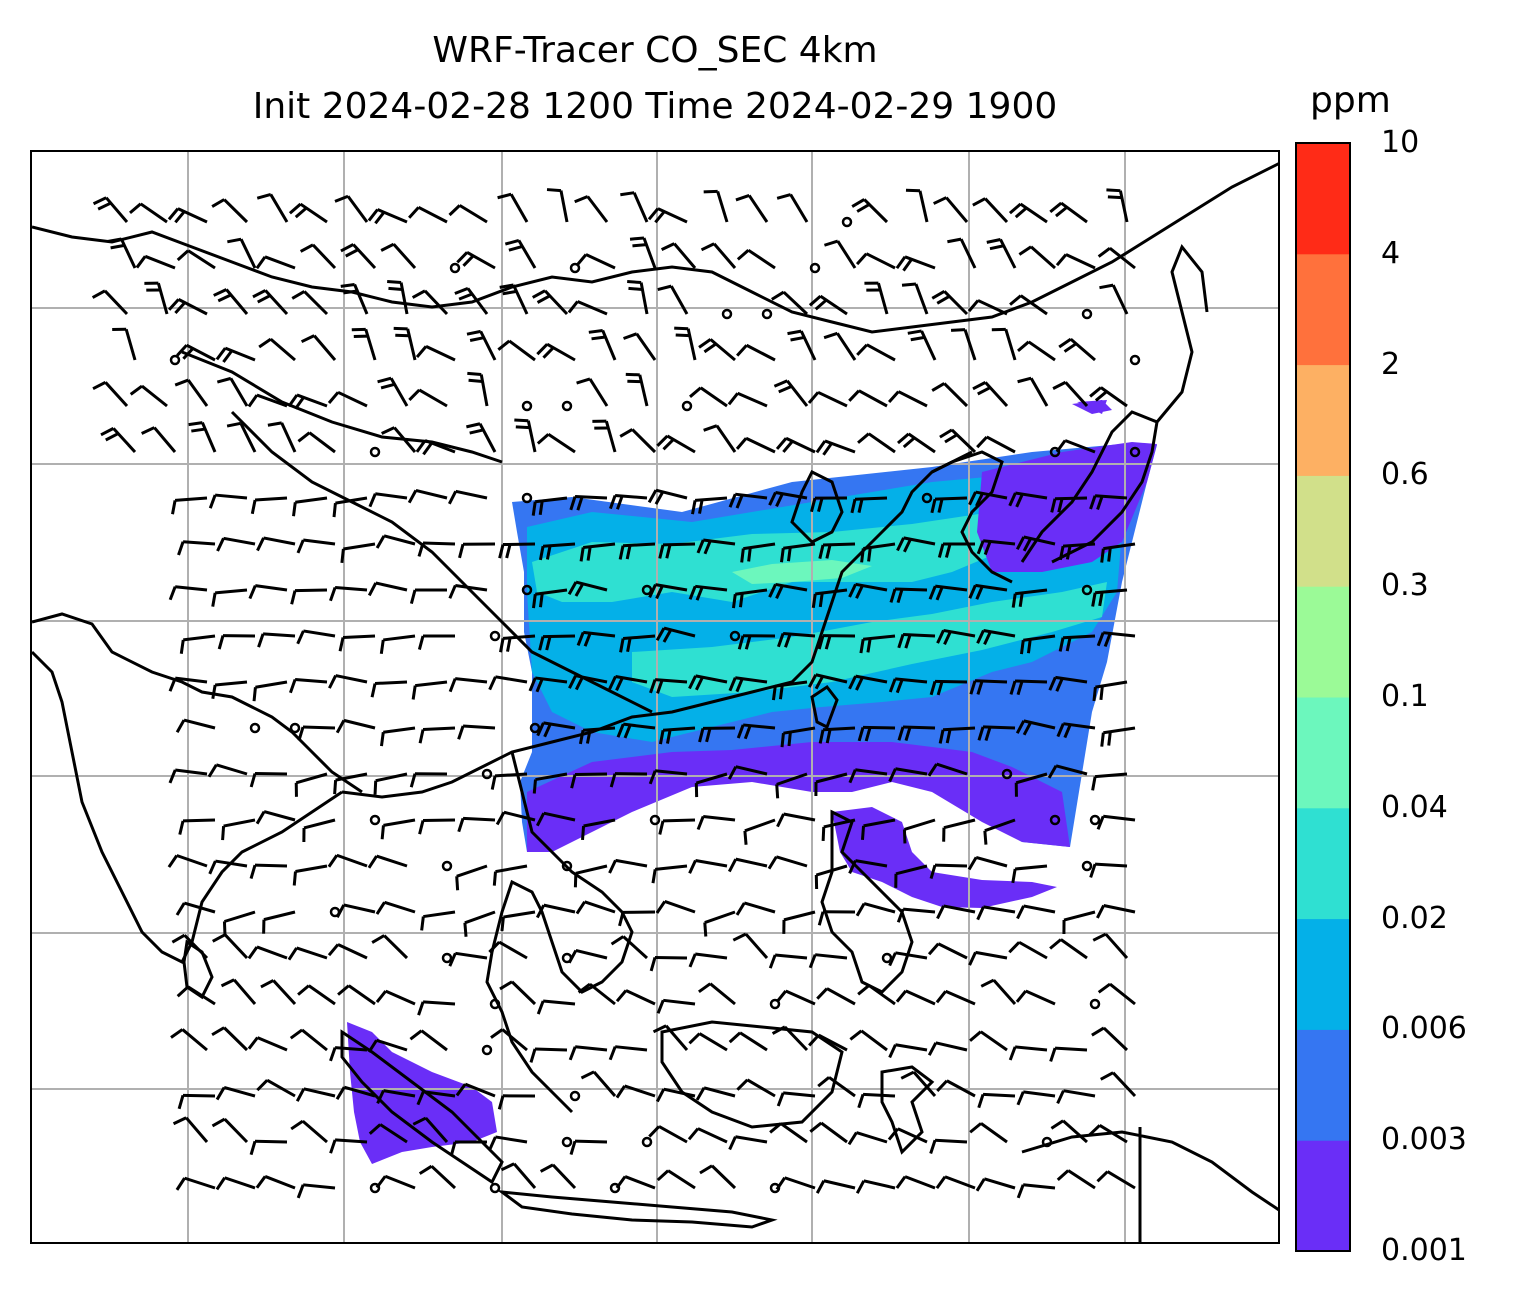 The width and height of the screenshot is (1528, 1306). Describe the element at coordinates (422, 1107) in the screenshot. I see `coast-sumatra` at that location.